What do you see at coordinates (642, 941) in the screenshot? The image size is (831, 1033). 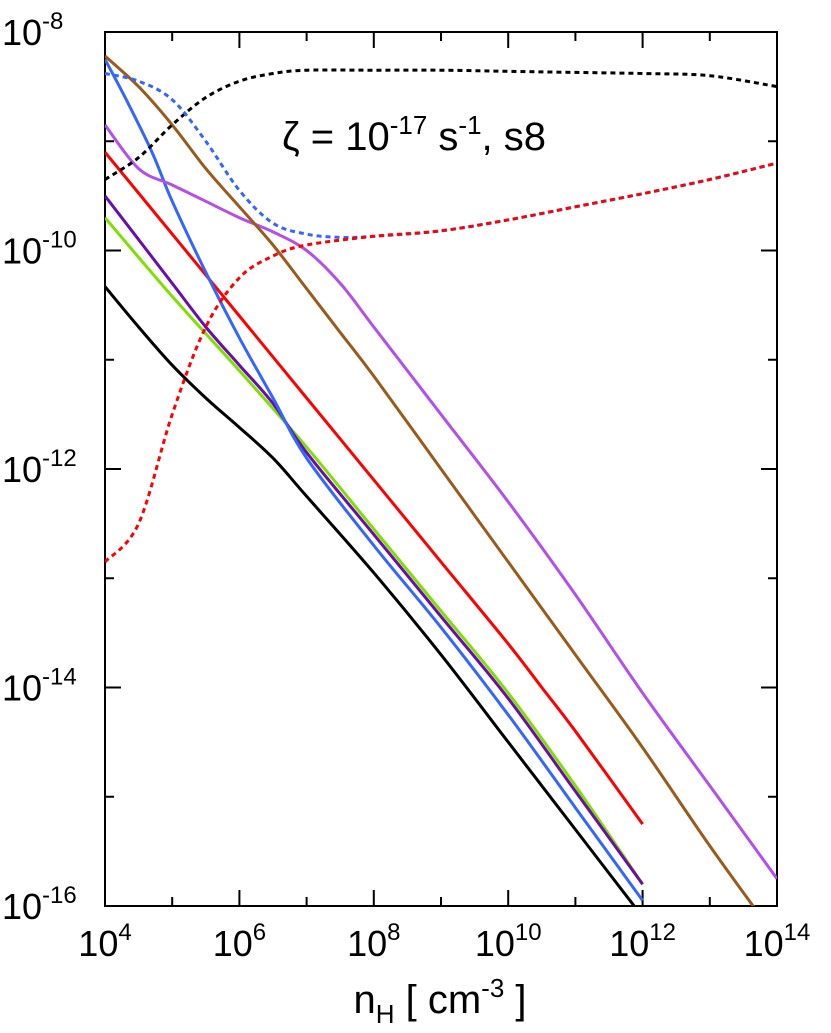 I see `x-tick-label: 10¹²` at bounding box center [642, 941].